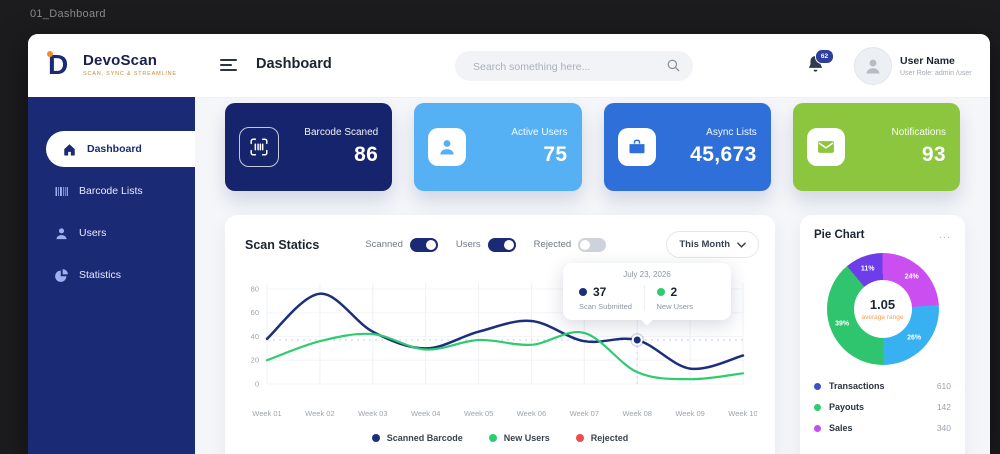  I want to click on stat-label: Notifications, so click(918, 132).